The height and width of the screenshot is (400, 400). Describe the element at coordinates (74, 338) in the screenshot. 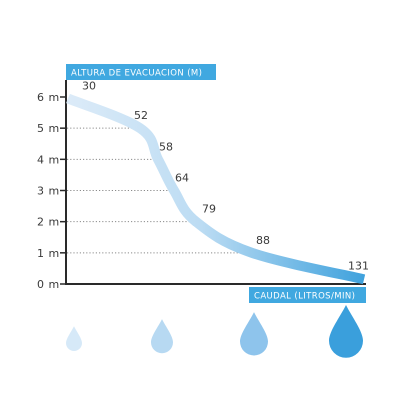

I see `small-drop-icon` at that location.